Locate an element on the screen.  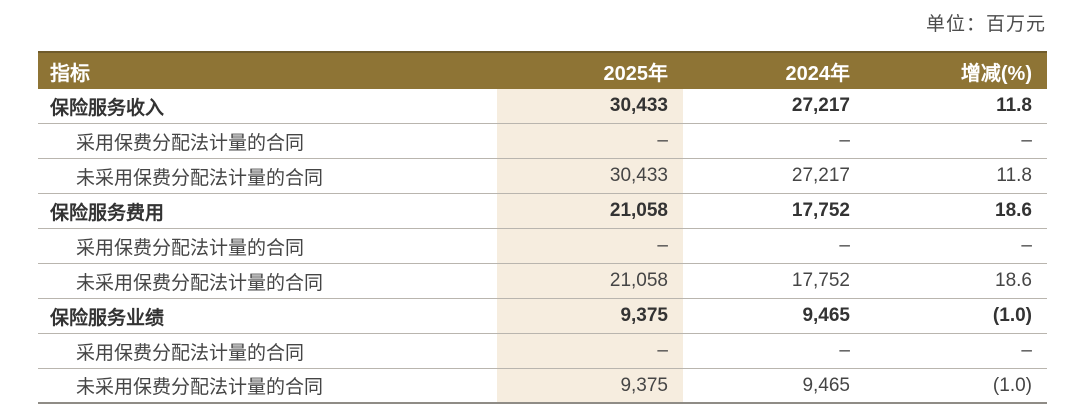
table-row: 未采用保费分配法计量的合同 9,375 9,465 (1.0) is located at coordinates (542, 386).